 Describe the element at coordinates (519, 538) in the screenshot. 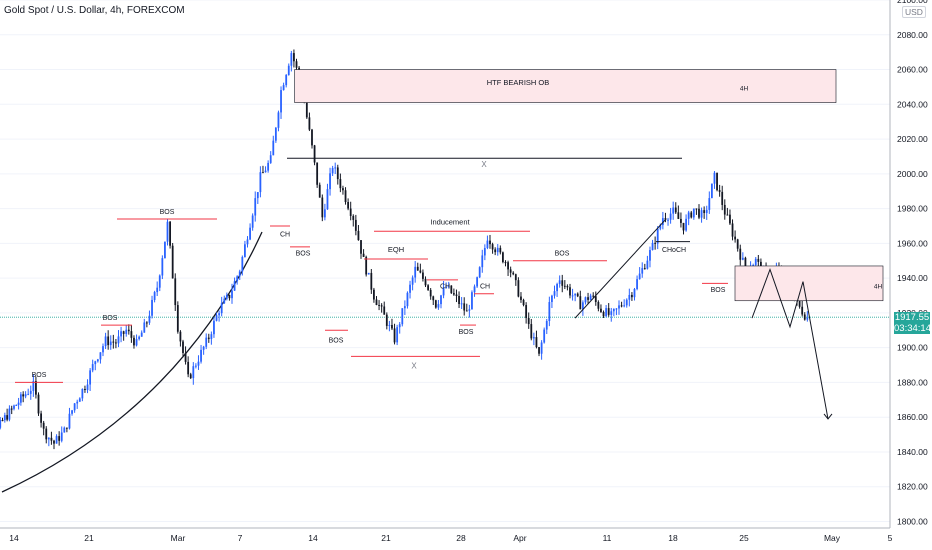

I see `time-tick-label: Apr` at that location.